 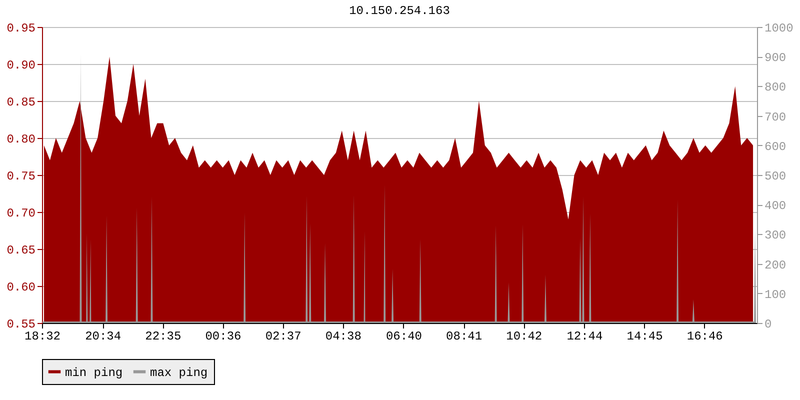 I want to click on y-tick-label: 0.75, so click(x=21, y=177).